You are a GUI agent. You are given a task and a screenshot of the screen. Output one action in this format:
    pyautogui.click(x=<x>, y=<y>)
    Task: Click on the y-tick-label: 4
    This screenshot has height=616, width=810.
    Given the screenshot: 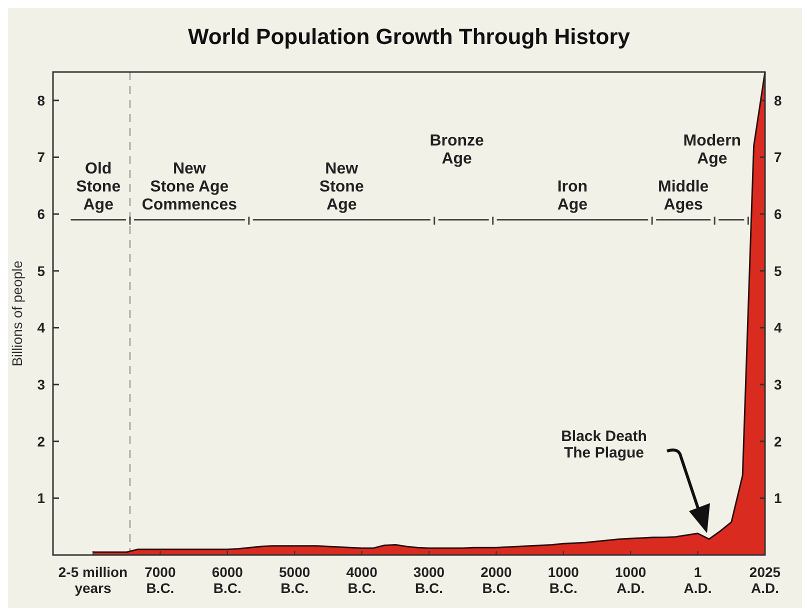 What is the action you would take?
    pyautogui.click(x=41, y=328)
    